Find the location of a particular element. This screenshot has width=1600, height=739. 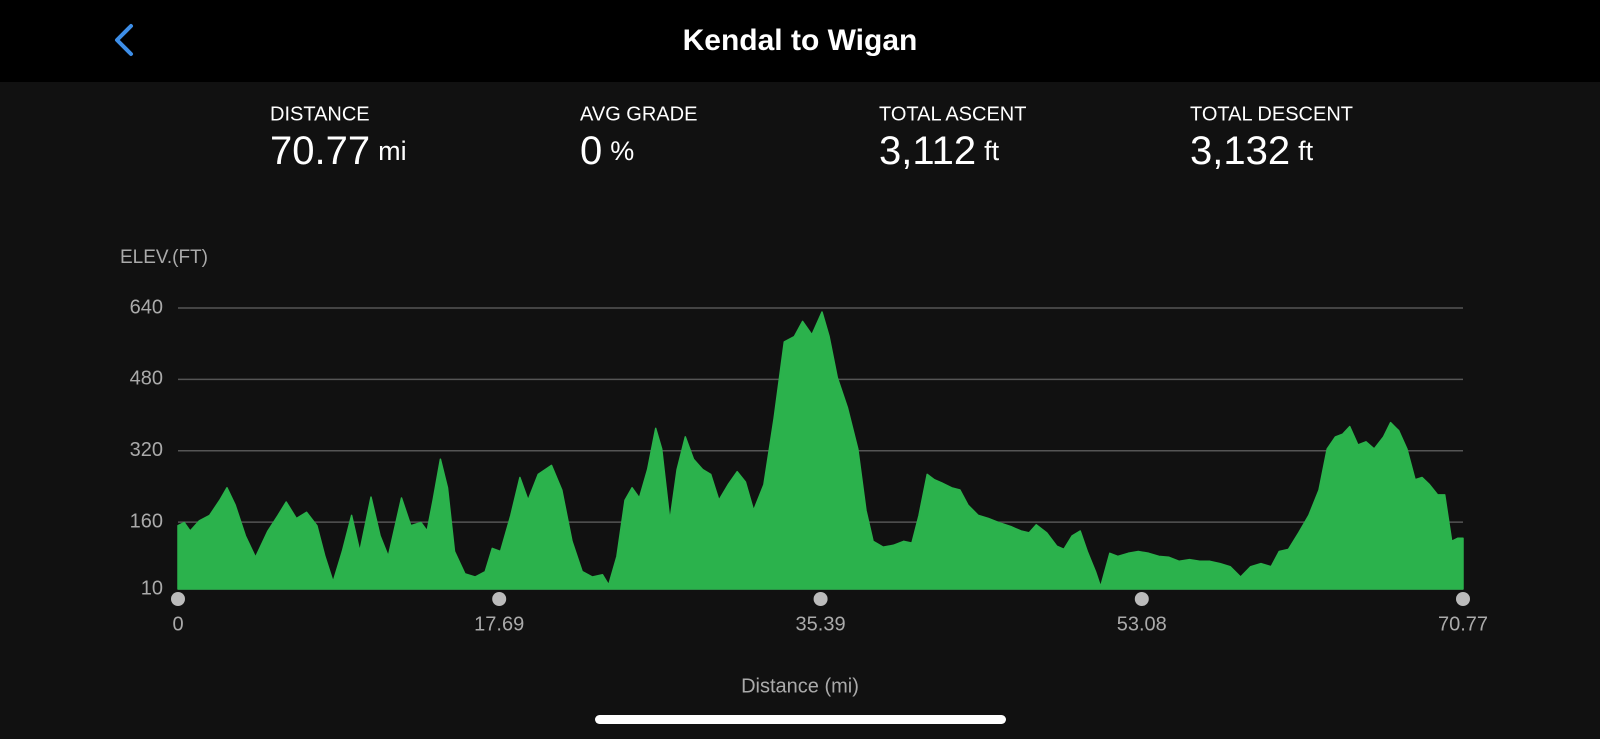

y-tick-label: 640 is located at coordinates (146, 307).